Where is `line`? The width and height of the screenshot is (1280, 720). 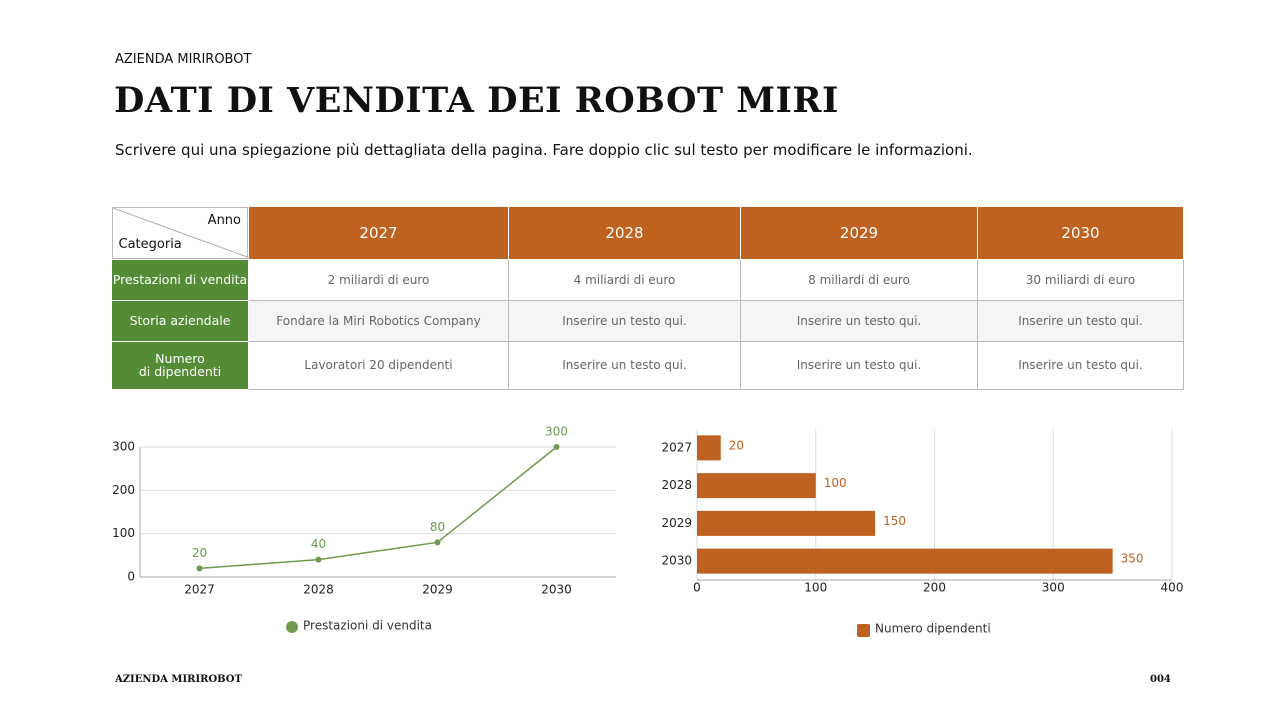 line is located at coordinates (378, 508).